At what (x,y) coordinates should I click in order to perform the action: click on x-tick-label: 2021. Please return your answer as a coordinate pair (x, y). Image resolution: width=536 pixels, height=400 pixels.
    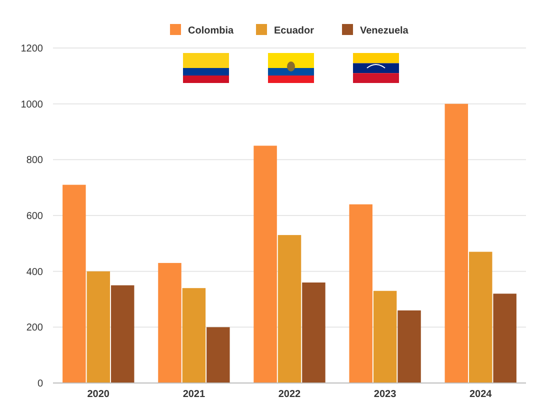
    Looking at the image, I should click on (194, 394).